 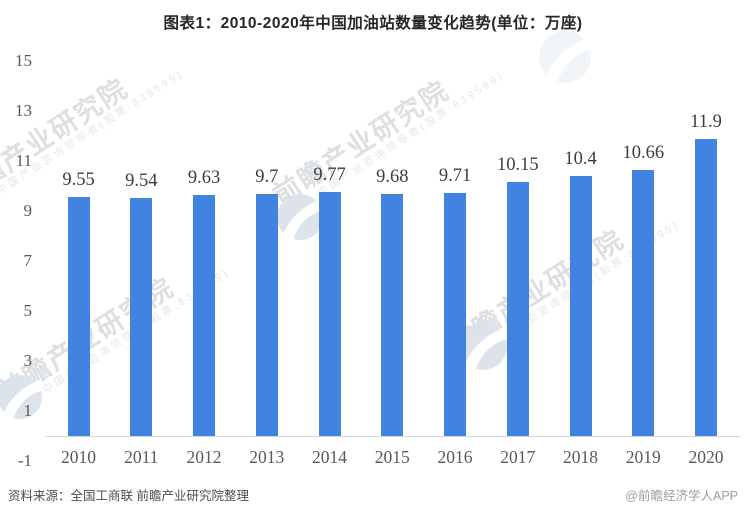 What do you see at coordinates (643, 152) in the screenshot?
I see `bar-value-label: 10.66` at bounding box center [643, 152].